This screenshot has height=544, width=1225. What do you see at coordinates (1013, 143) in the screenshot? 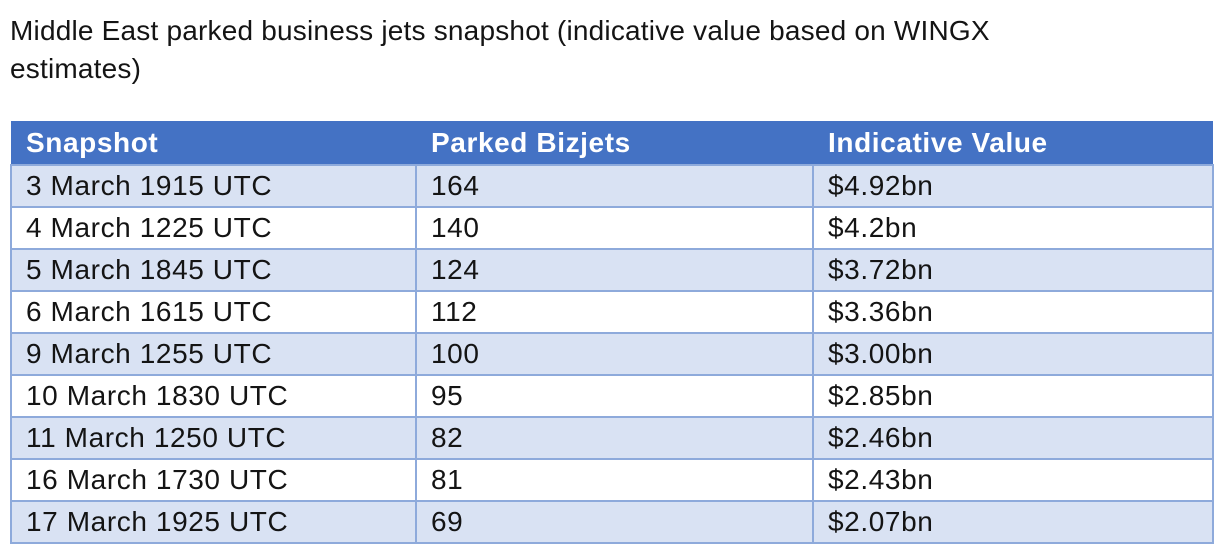
I see `column-header-indicative-value: Indicative Value` at bounding box center [1013, 143].